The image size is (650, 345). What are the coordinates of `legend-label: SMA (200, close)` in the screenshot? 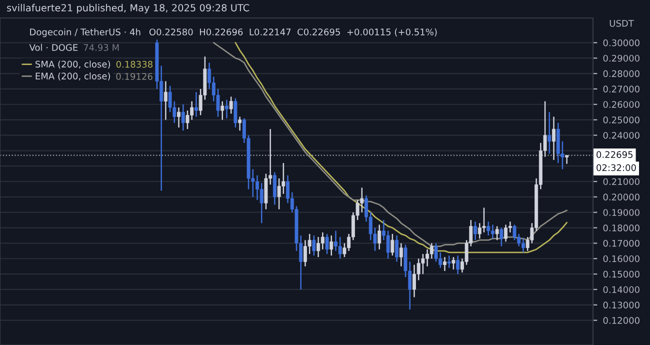 It's located at (73, 64).